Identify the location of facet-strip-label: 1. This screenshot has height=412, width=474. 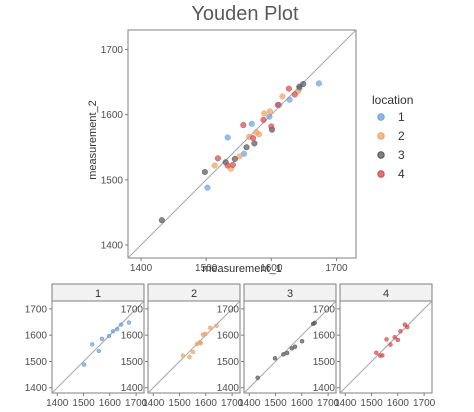
(98, 294).